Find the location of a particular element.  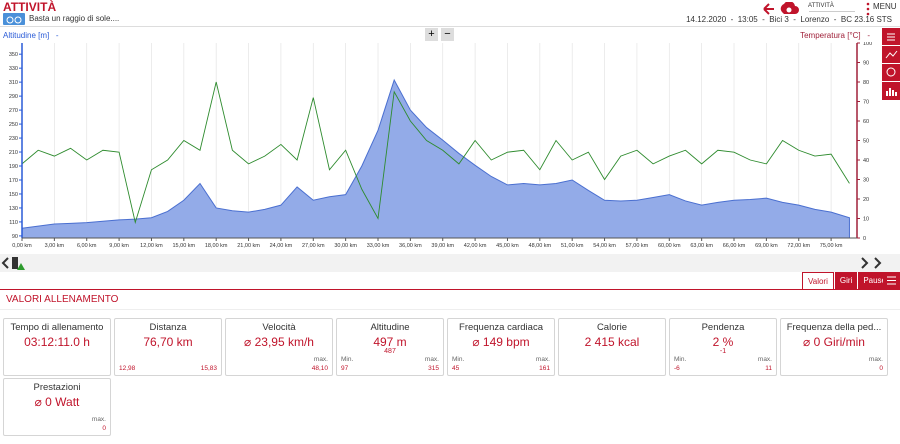

stat-card: Prestazioni ⌀ 0 Watt max. 0 is located at coordinates (57, 407).